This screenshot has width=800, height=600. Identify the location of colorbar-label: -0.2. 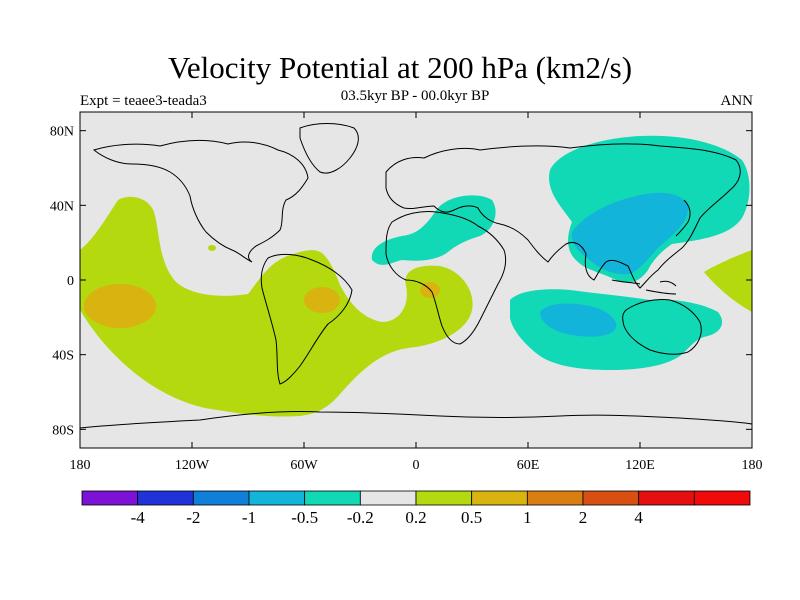
(360, 517).